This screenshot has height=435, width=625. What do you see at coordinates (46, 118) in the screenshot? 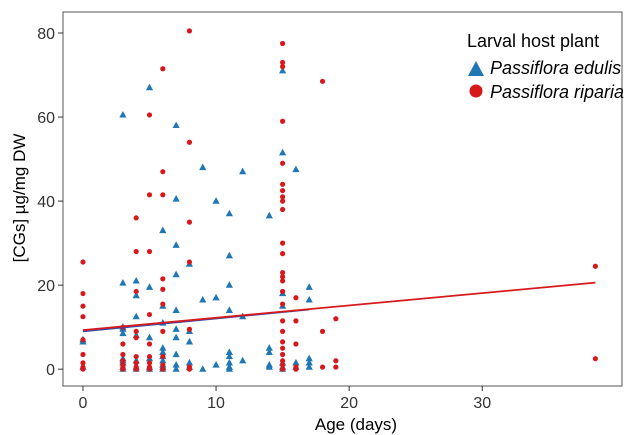
I see `y-tick-label-3: 60` at bounding box center [46, 118].